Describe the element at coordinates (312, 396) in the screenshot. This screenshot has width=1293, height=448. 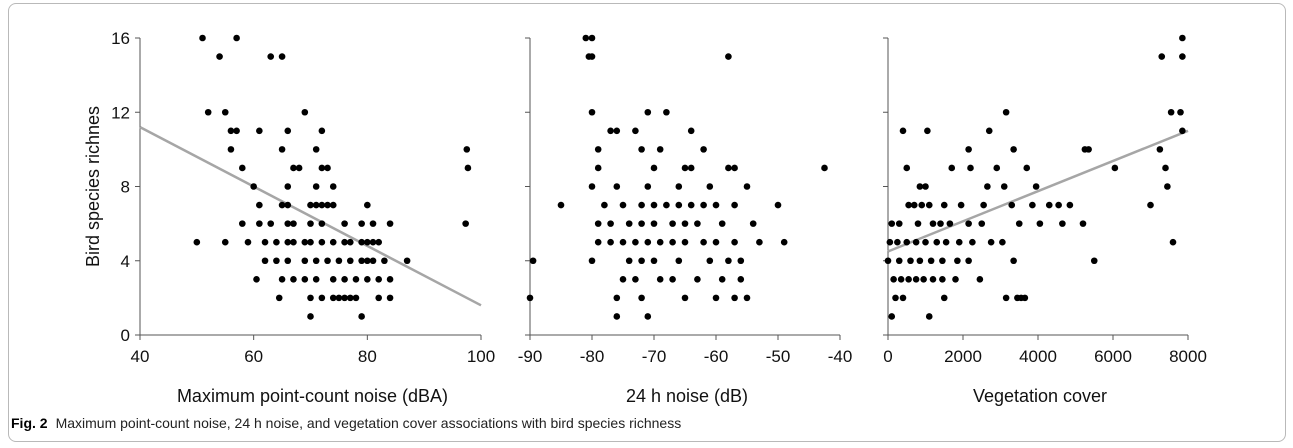
I see `x-axis-label: Maximum point-count noise (dBA)` at that location.